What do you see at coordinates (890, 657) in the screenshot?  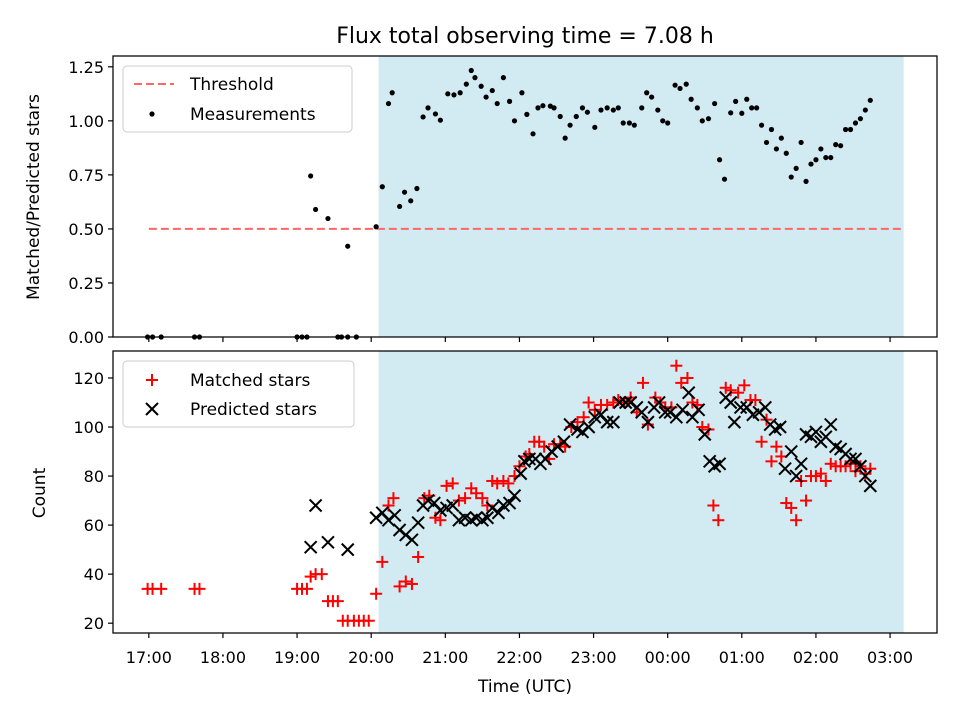 I see `x-tick-label: 03:00` at bounding box center [890, 657].